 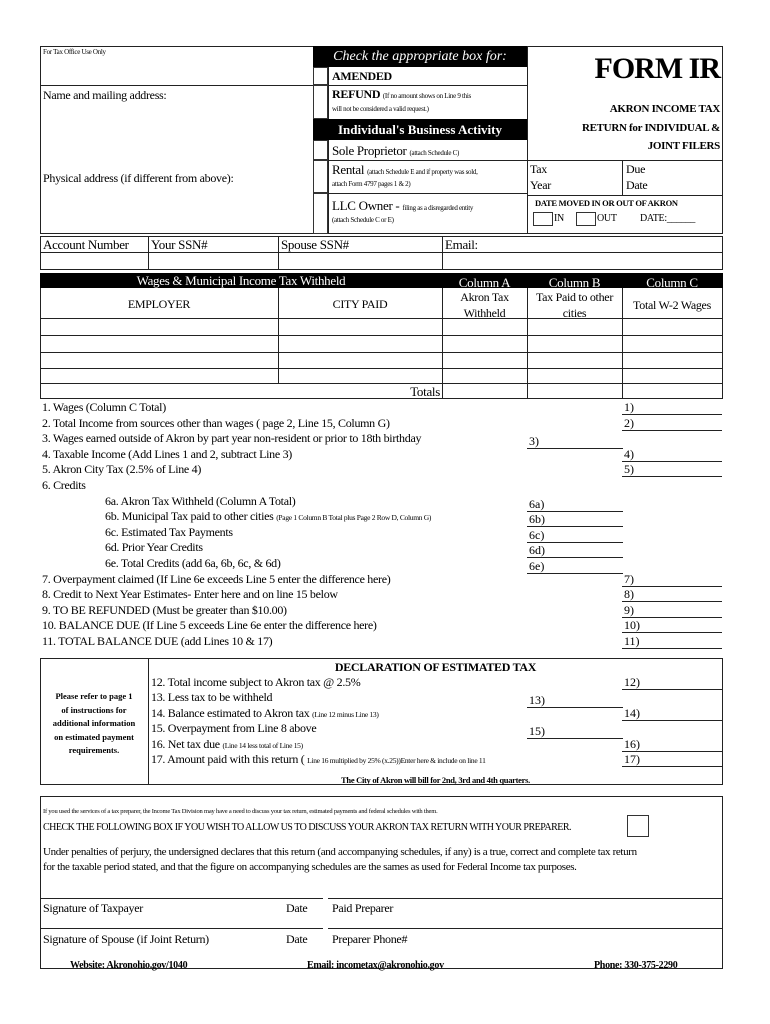 I want to click on line-input-2: 2), so click(x=672, y=423).